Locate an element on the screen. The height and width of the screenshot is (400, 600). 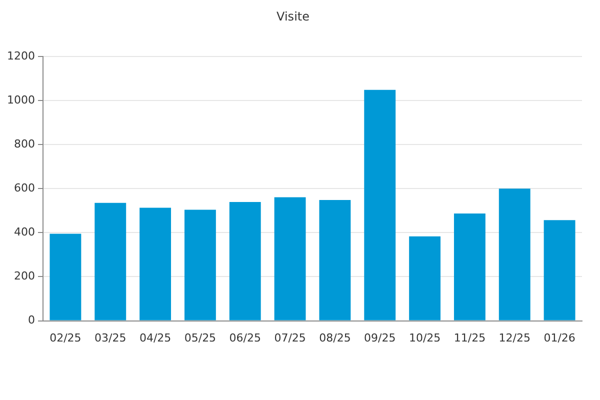
y-tick-label: 800 is located at coordinates (24, 143).